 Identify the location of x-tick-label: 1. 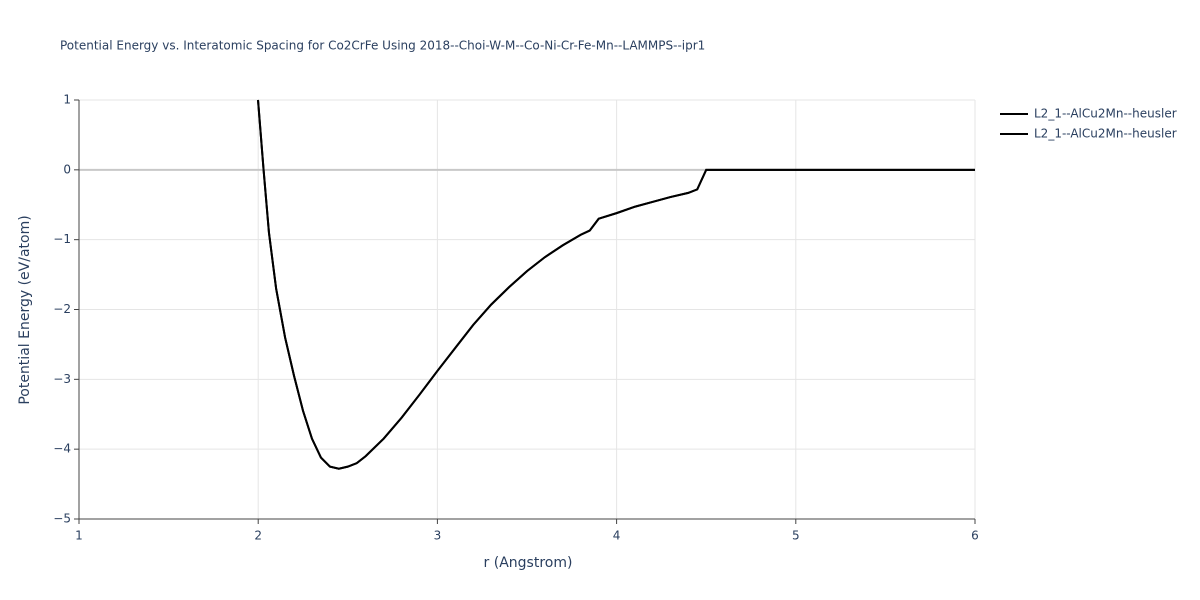
(79, 536).